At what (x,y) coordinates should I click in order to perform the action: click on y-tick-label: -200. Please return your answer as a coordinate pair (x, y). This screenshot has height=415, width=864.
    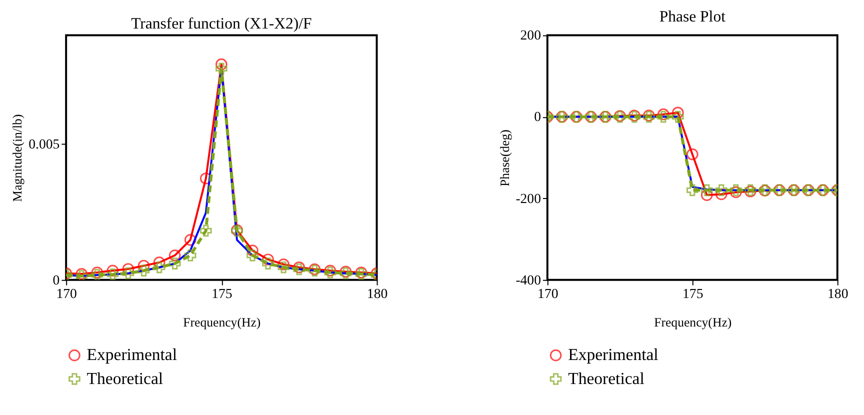
    Looking at the image, I should click on (529, 198).